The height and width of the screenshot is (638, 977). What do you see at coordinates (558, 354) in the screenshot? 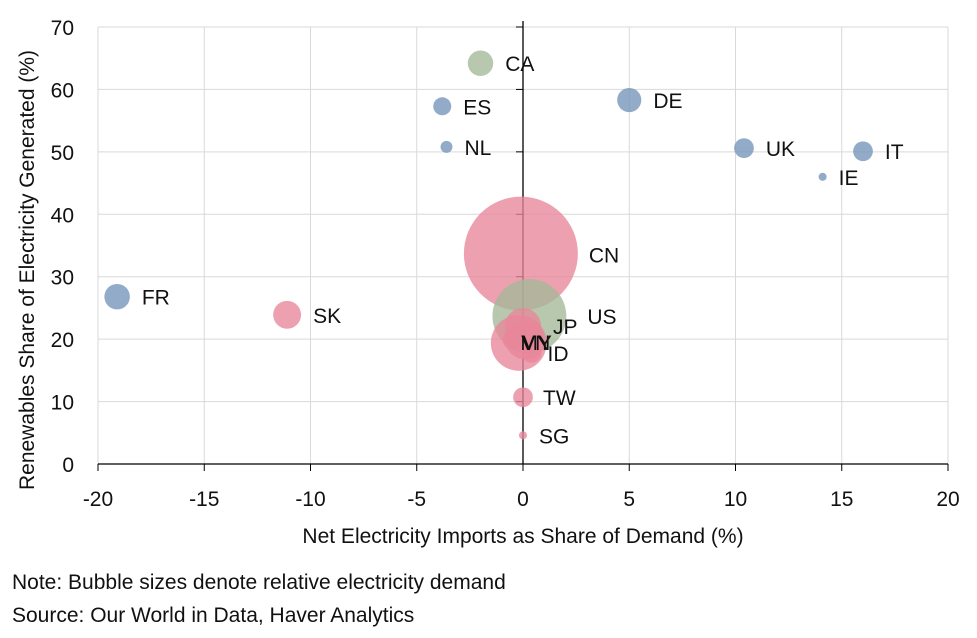
I see `bubble-label-id: ID` at bounding box center [558, 354].